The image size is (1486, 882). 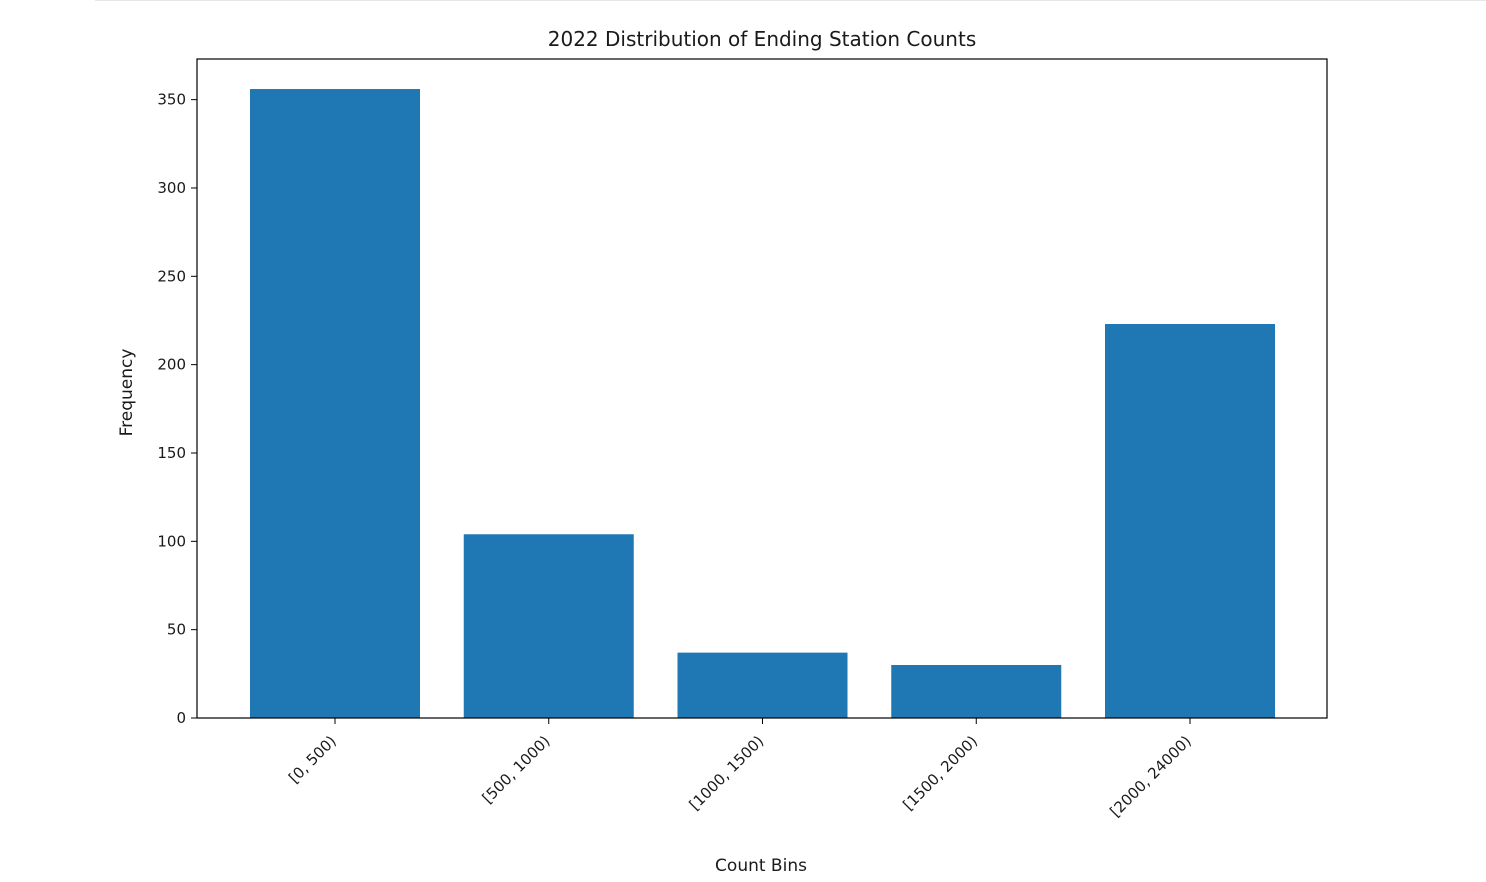 I want to click on x-tick-label: [500, 1000), so click(x=516, y=769).